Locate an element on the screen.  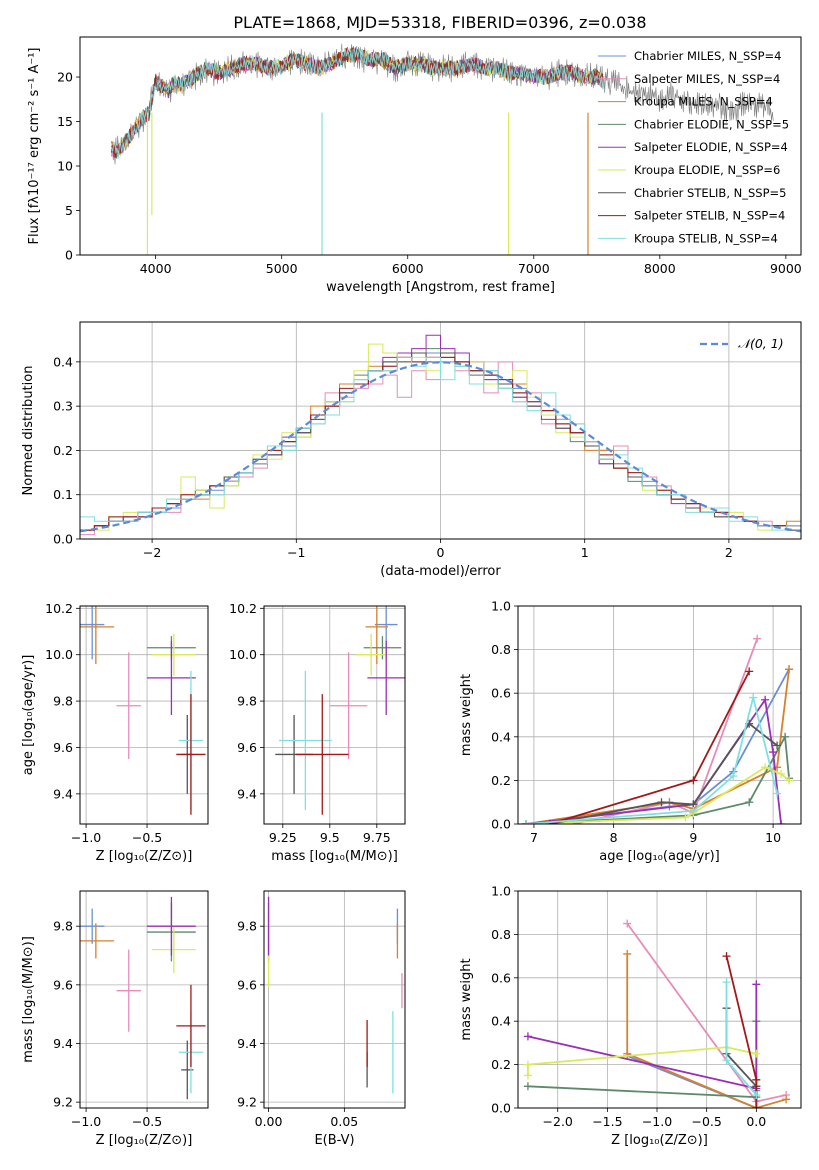
x-axis-label: Z [log₁₀(Z/Z⊙)] is located at coordinates (659, 1140).